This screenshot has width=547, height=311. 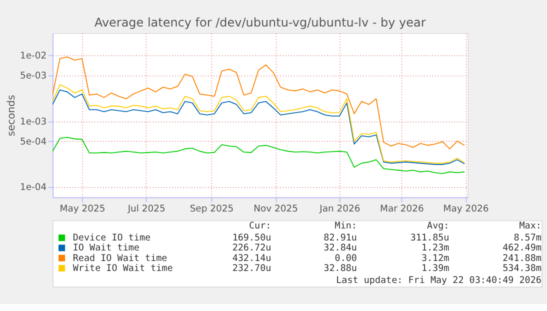 I want to click on y-tick-label: 1e-03, so click(x=33, y=122).